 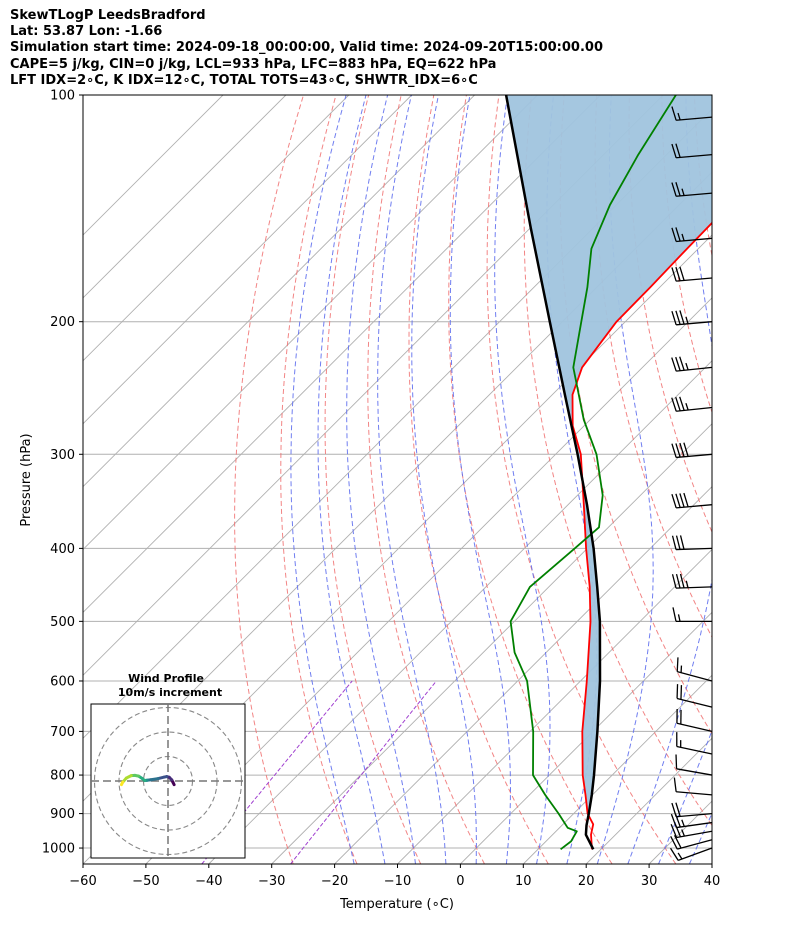 I want to click on y-tick-label: 500, so click(x=62, y=622).